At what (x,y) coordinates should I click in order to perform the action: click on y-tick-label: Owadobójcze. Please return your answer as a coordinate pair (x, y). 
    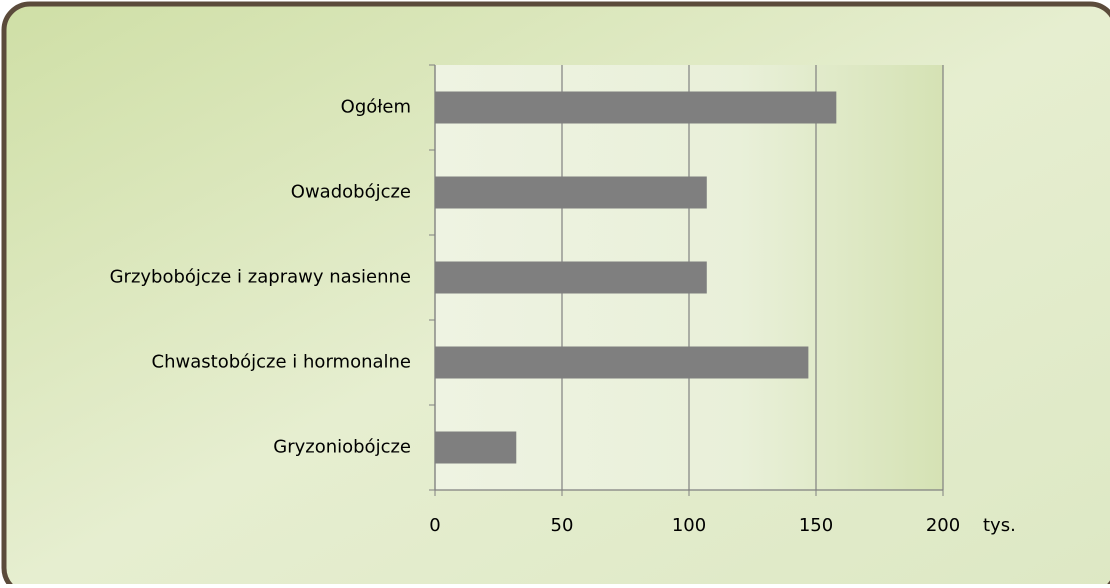
    Looking at the image, I should click on (351, 192).